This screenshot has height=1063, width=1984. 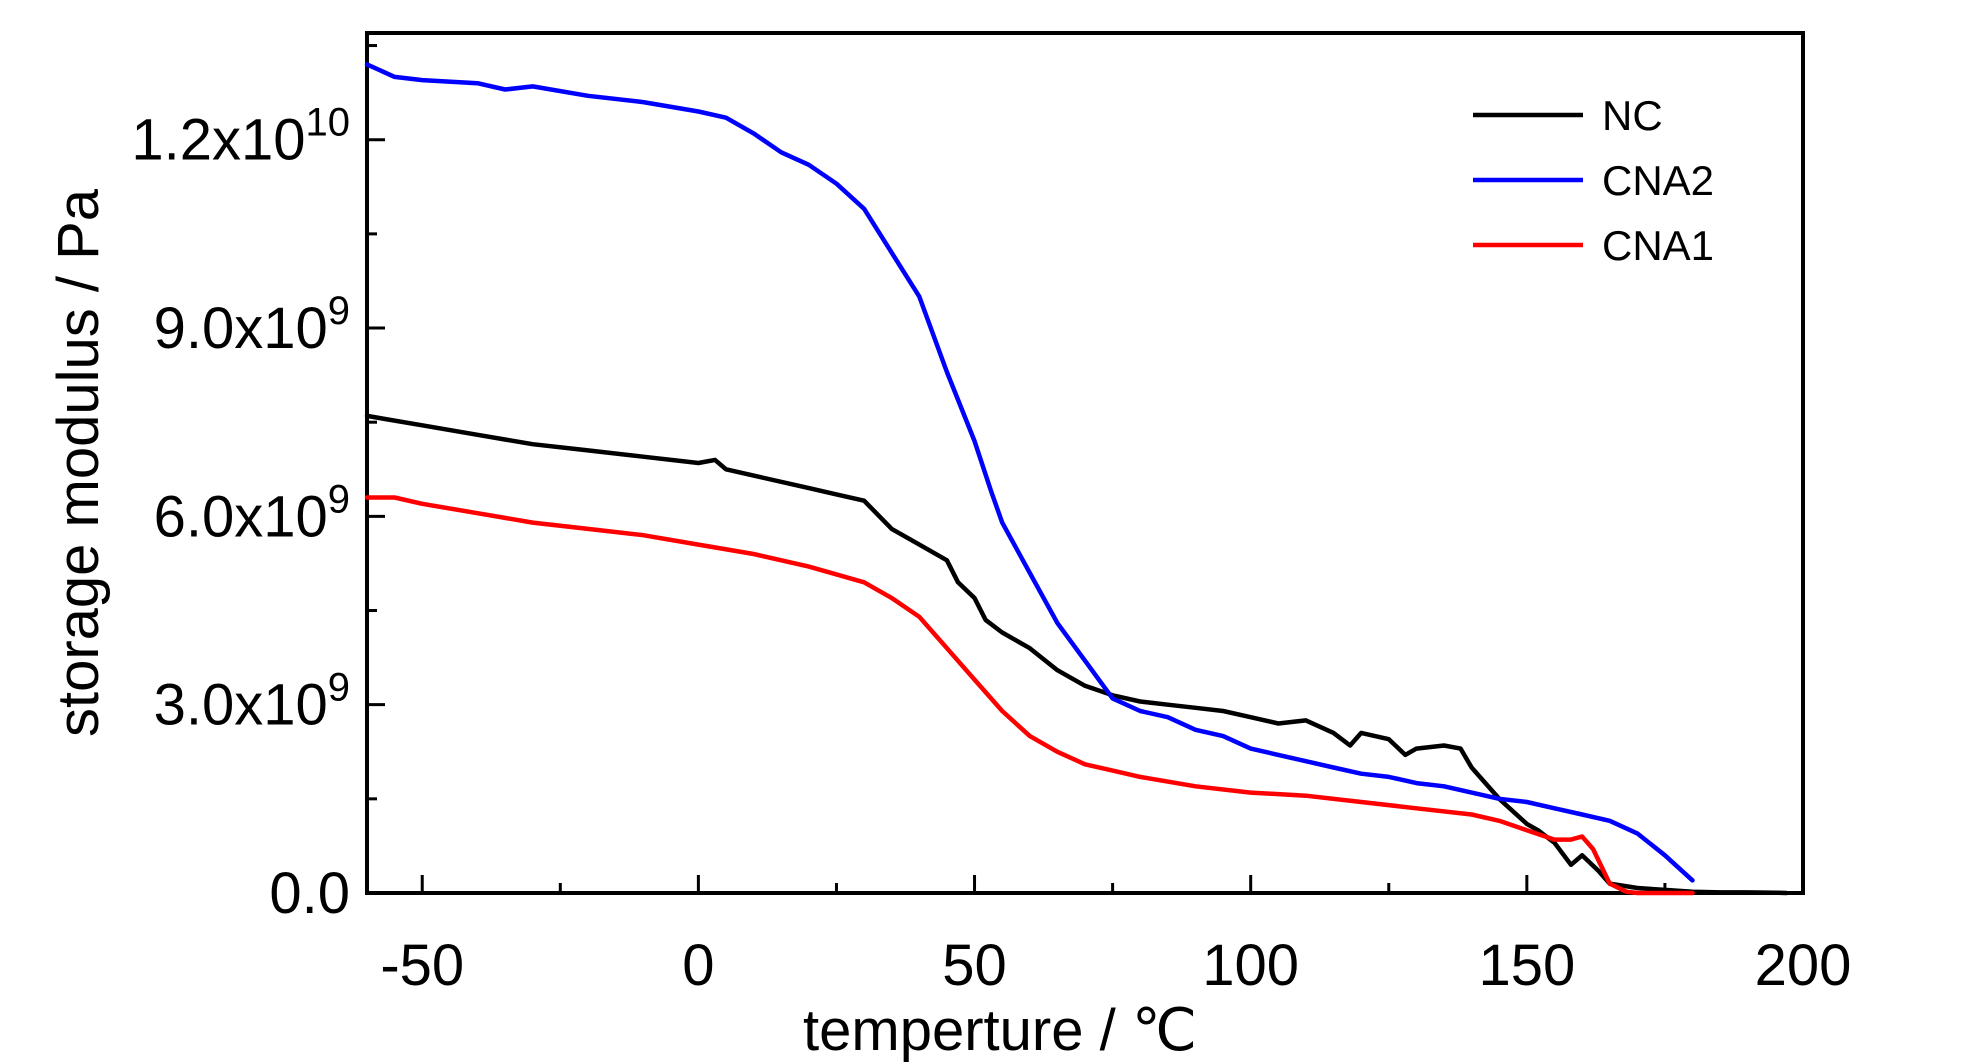 I want to click on x-tick-labels: -50 0 50 100 150 200, so click(x=1115, y=965).